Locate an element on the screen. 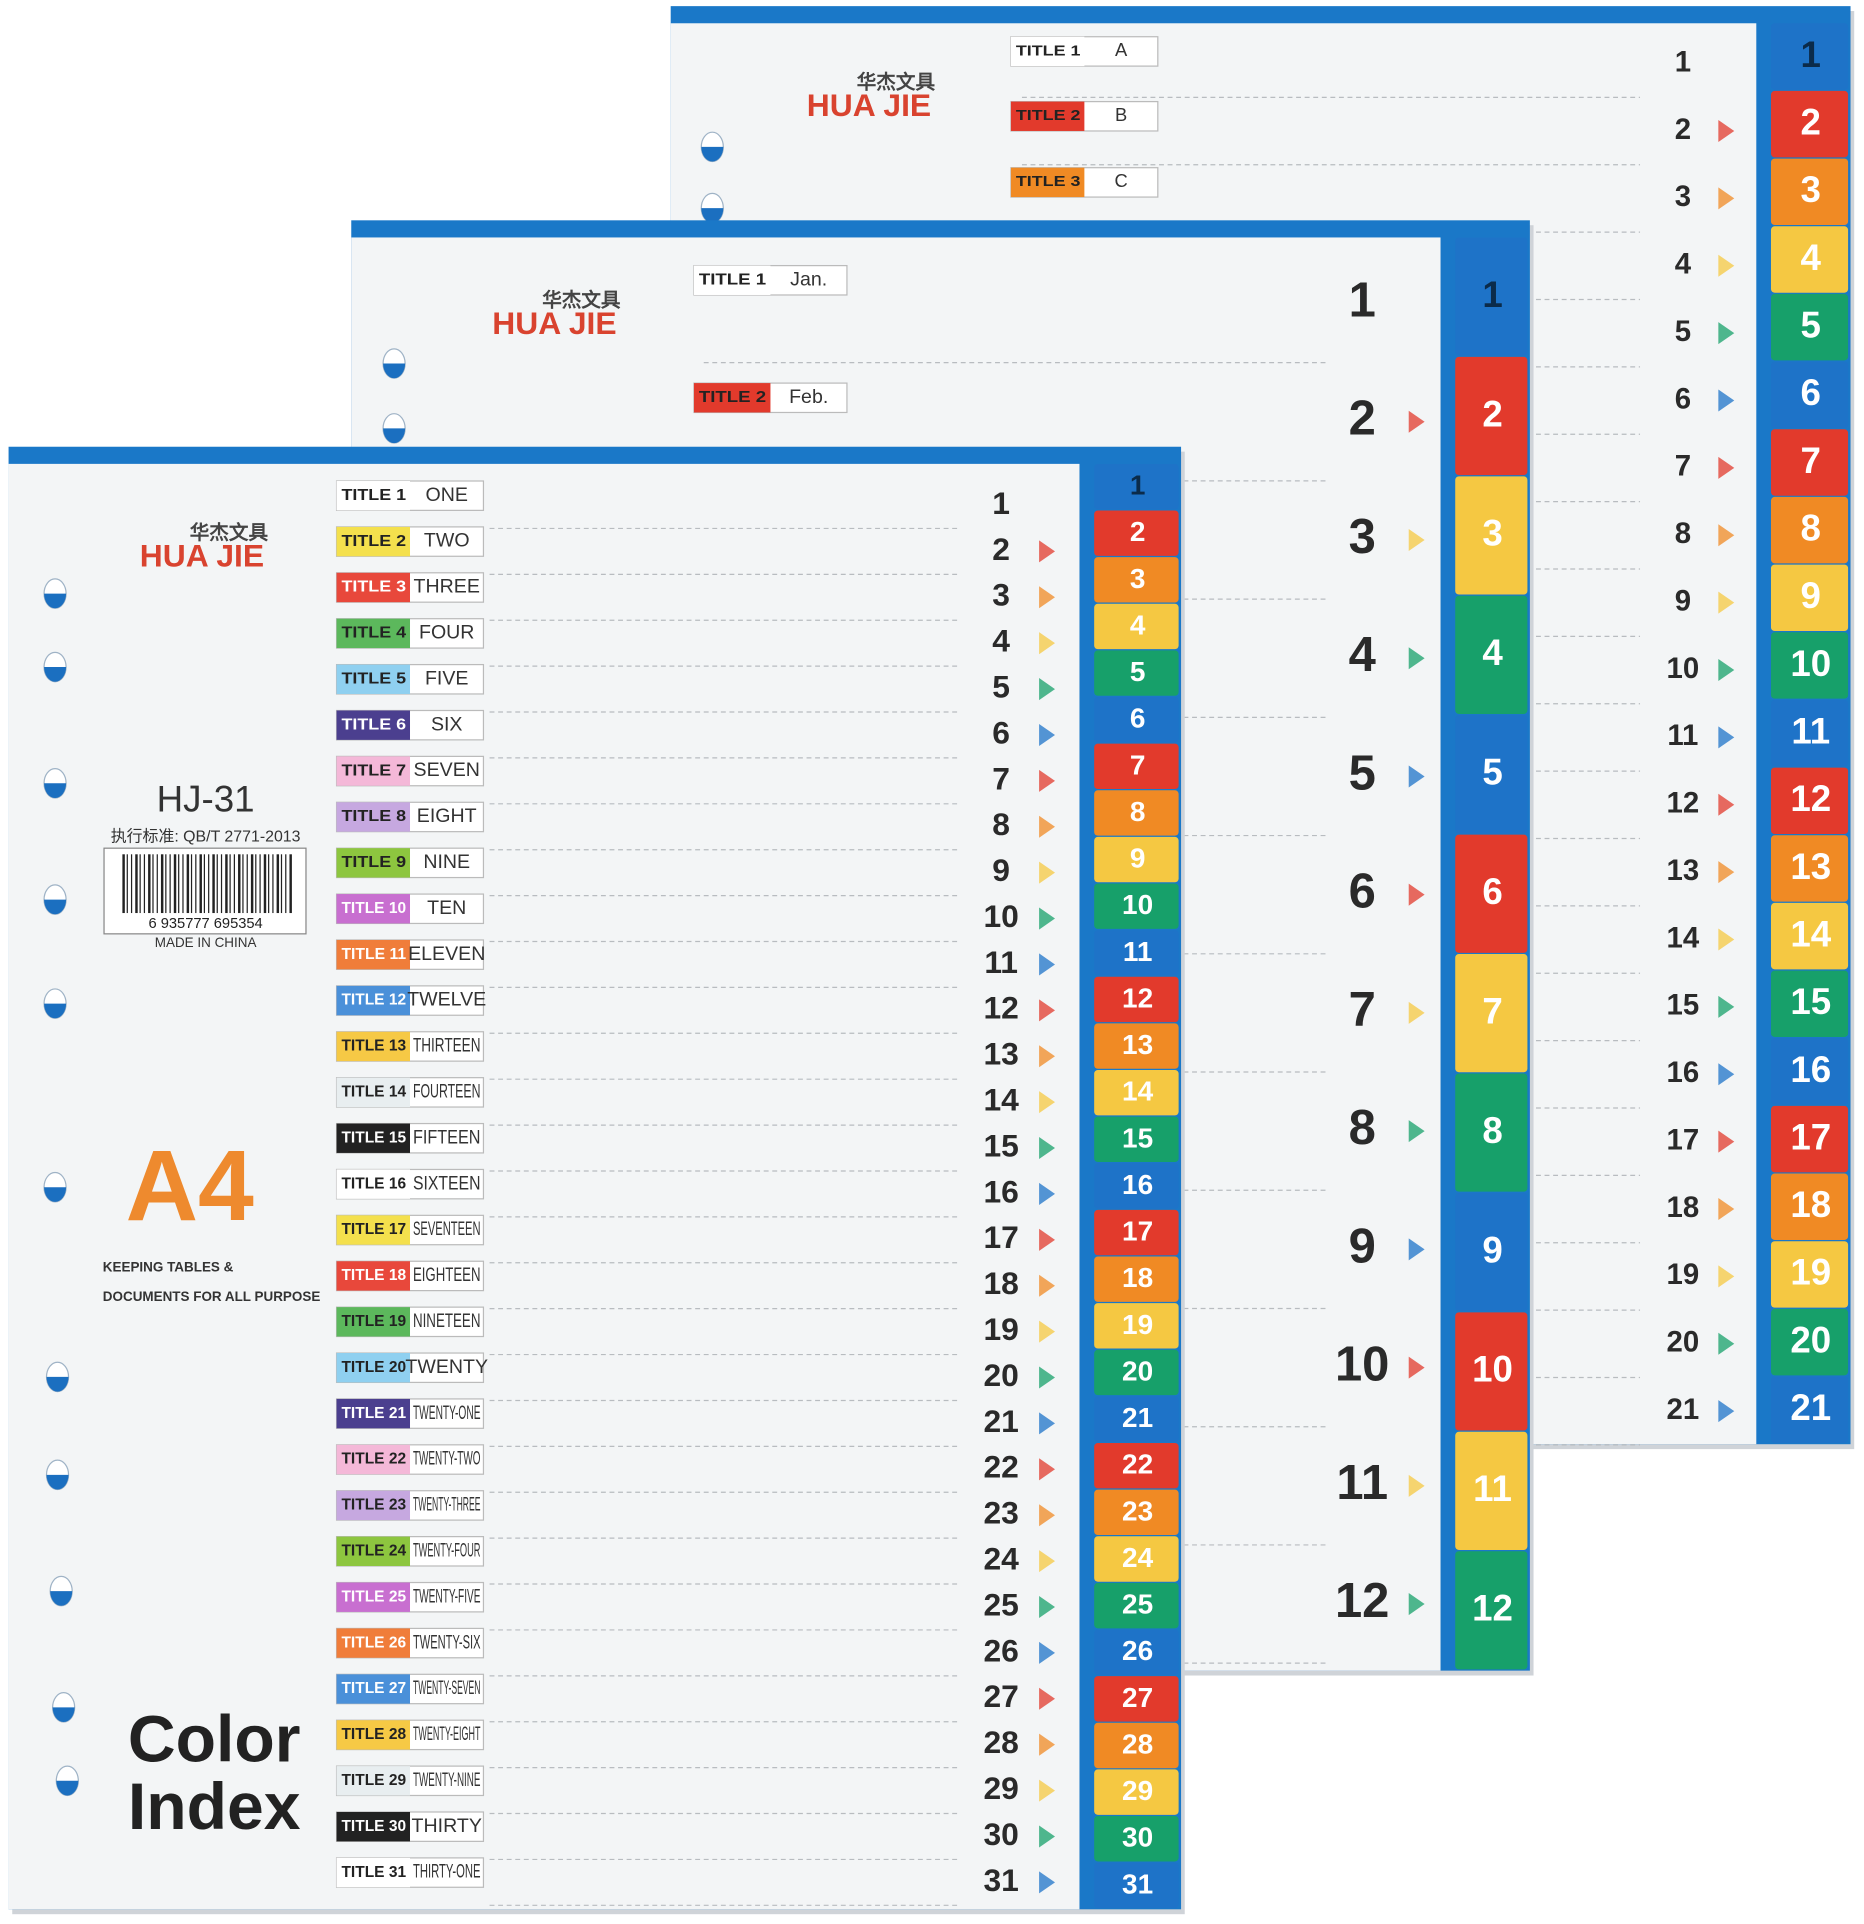 This screenshot has width=1864, height=1924. title-label: TITLE 5 is located at coordinates (373, 678).